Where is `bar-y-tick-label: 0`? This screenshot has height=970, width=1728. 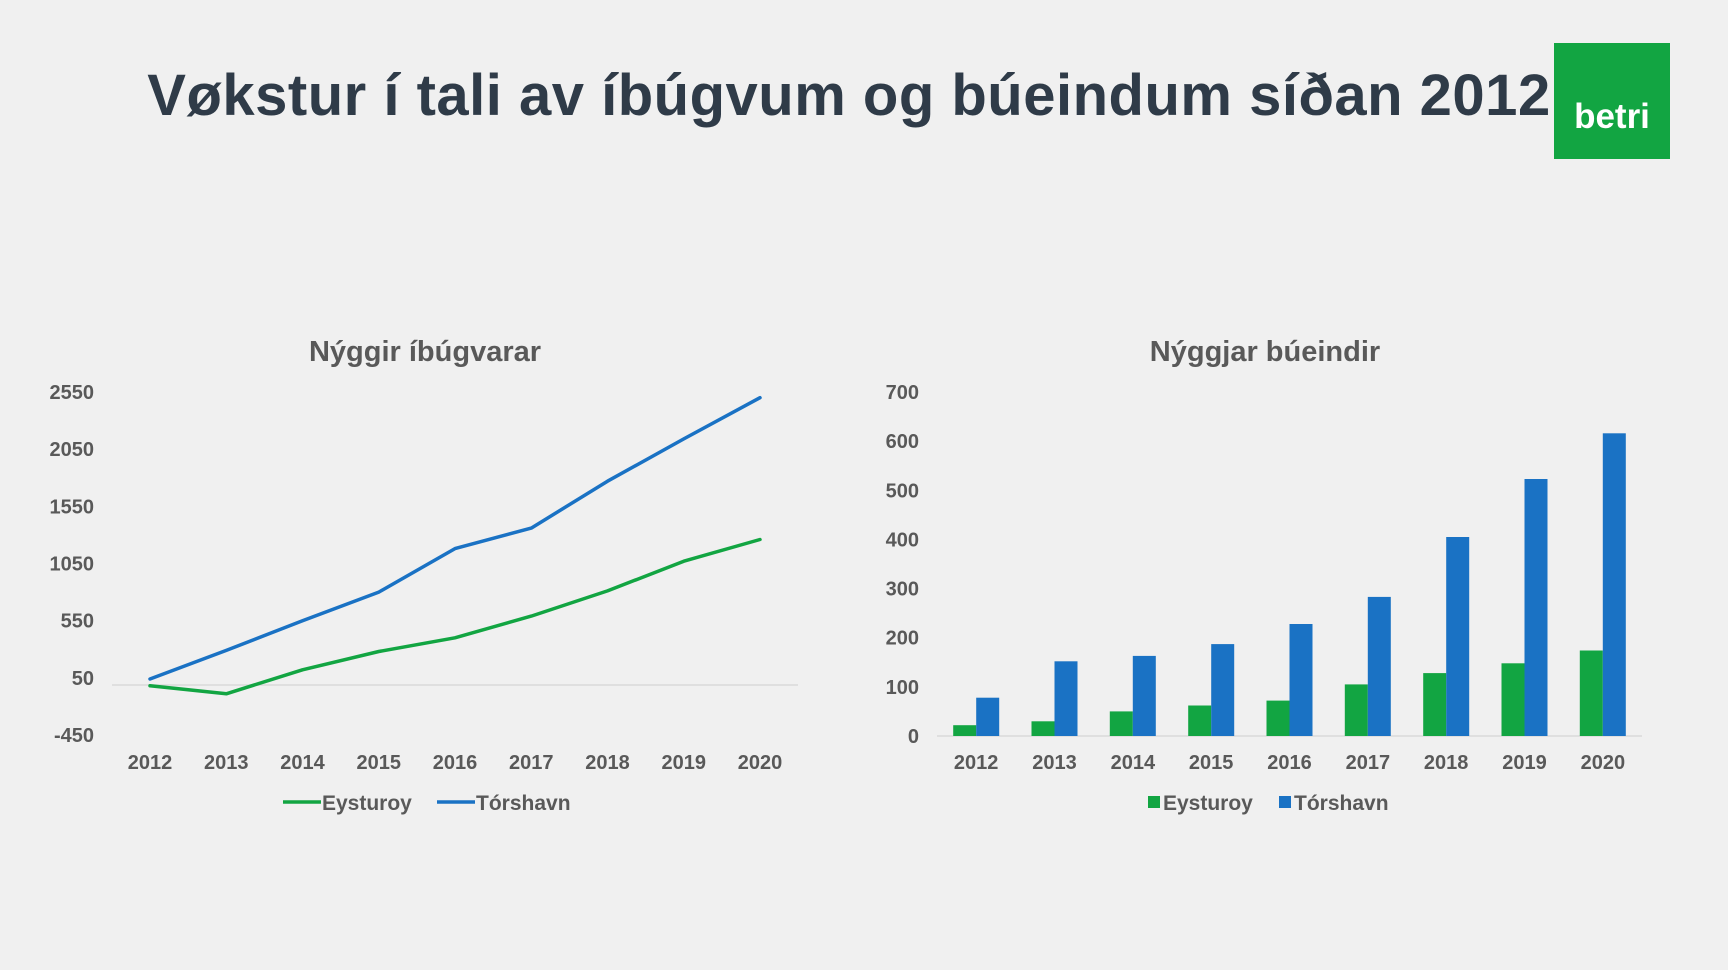
bar-y-tick-label: 0 is located at coordinates (913, 737).